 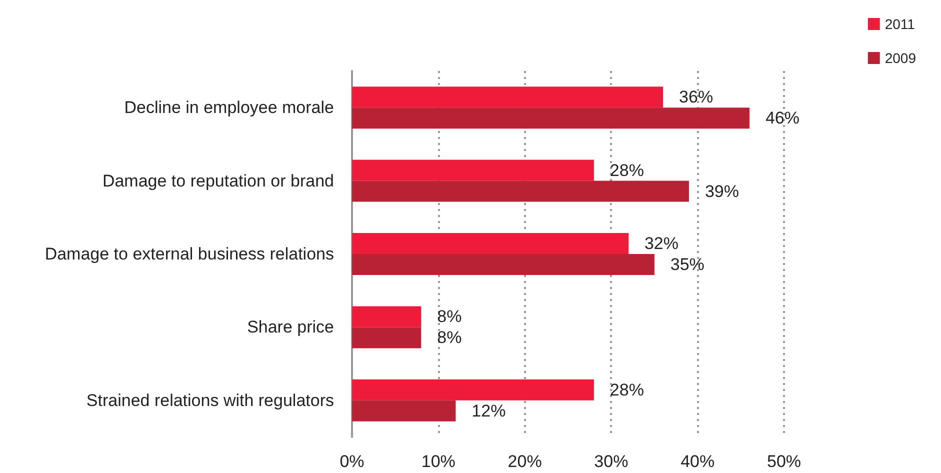 I want to click on x-tick-label: 20%, so click(x=525, y=461).